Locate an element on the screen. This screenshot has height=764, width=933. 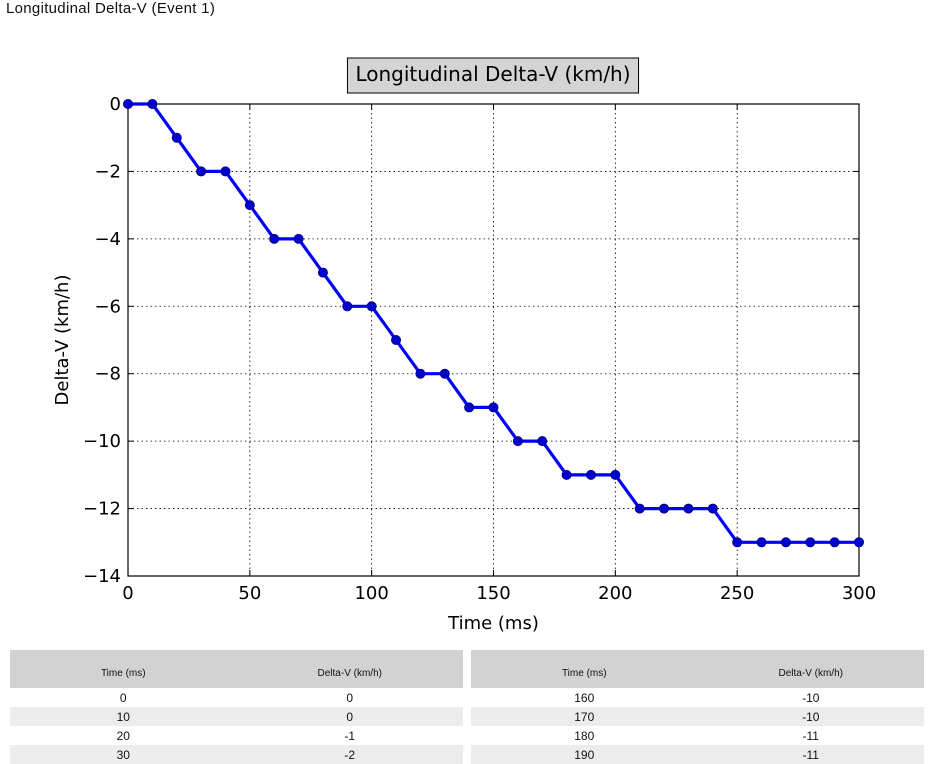
table-cell: 20 is located at coordinates (123, 735).